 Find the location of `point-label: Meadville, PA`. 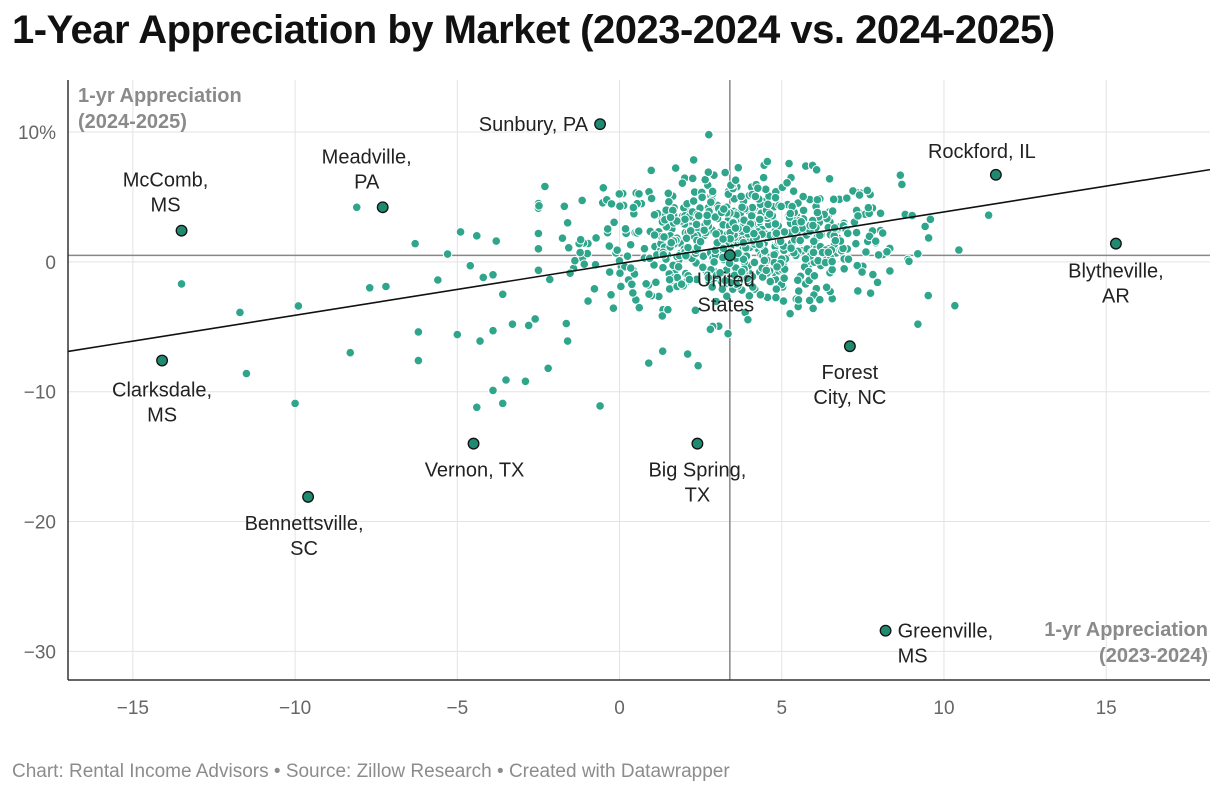

point-label: Meadville, PA is located at coordinates (367, 169).